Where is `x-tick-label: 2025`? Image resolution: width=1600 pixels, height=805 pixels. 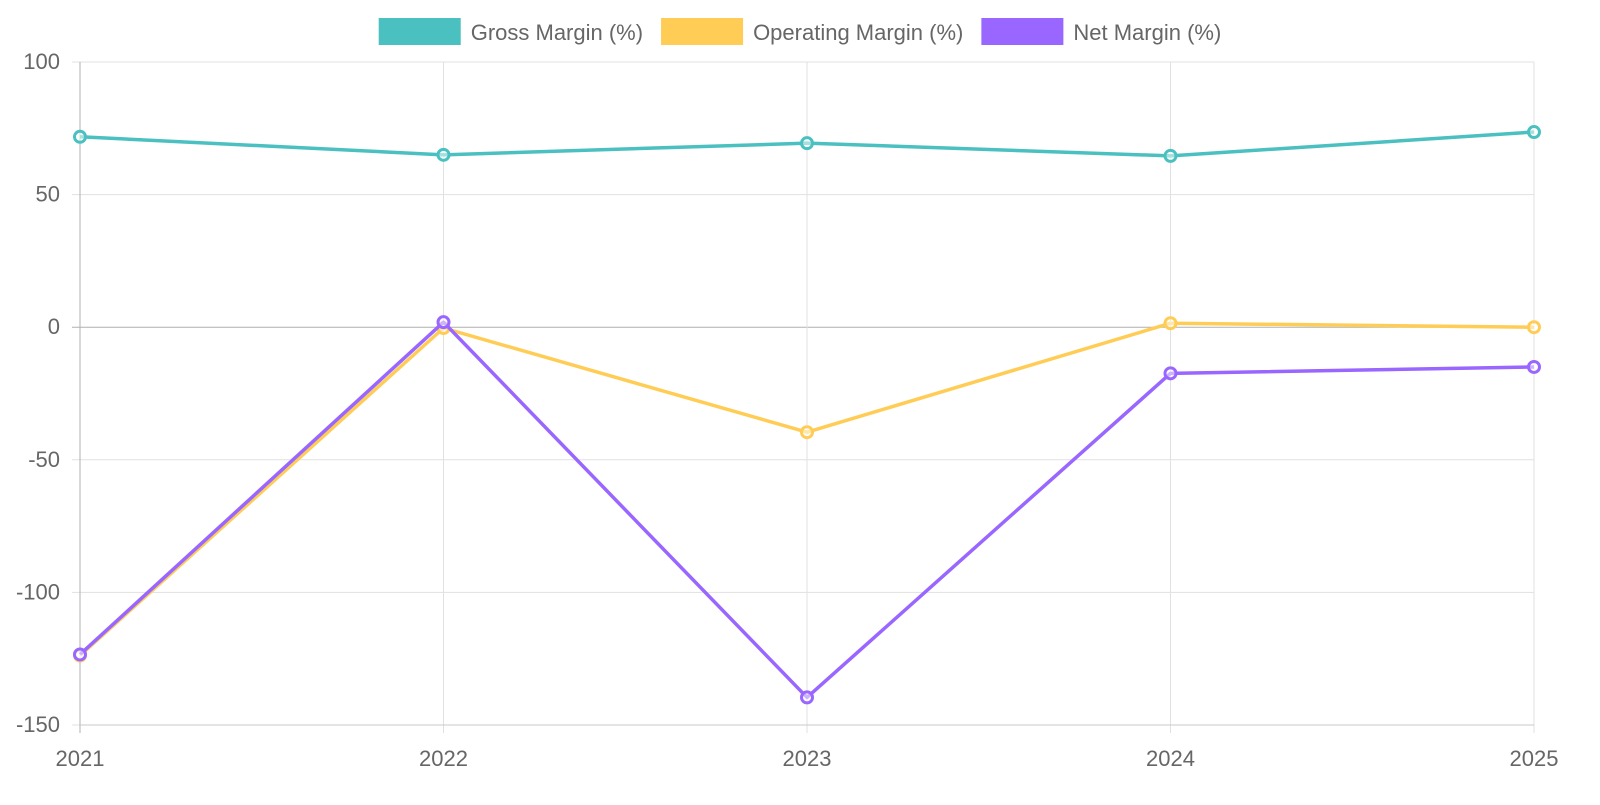 x-tick-label: 2025 is located at coordinates (1534, 758).